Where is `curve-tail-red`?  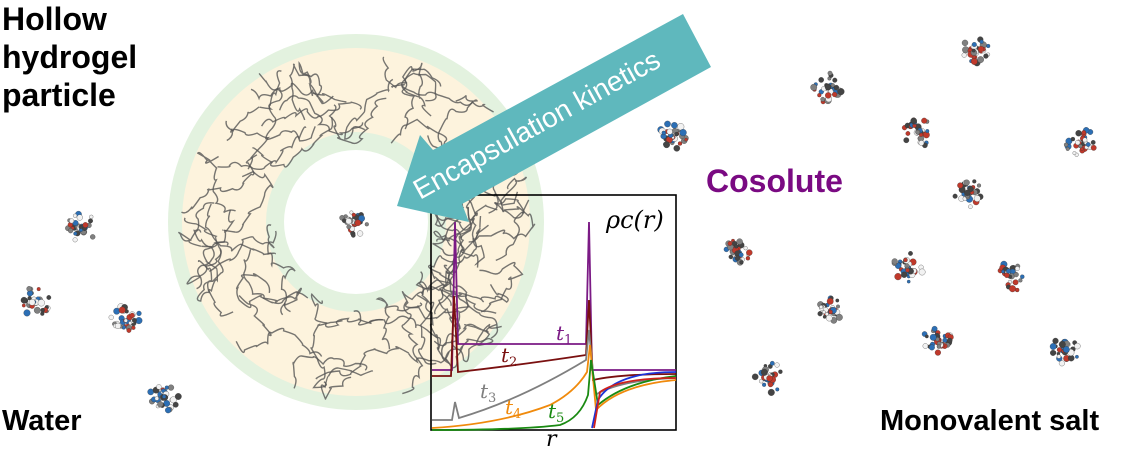
curve-tail-red is located at coordinates (635, 403).